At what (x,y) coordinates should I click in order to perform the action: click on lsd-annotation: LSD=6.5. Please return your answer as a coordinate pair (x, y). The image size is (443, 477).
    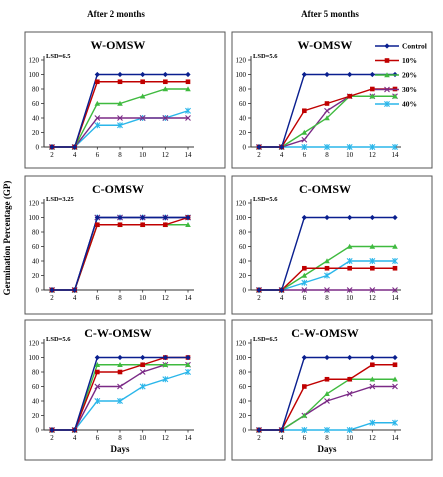
    Looking at the image, I should click on (265, 339).